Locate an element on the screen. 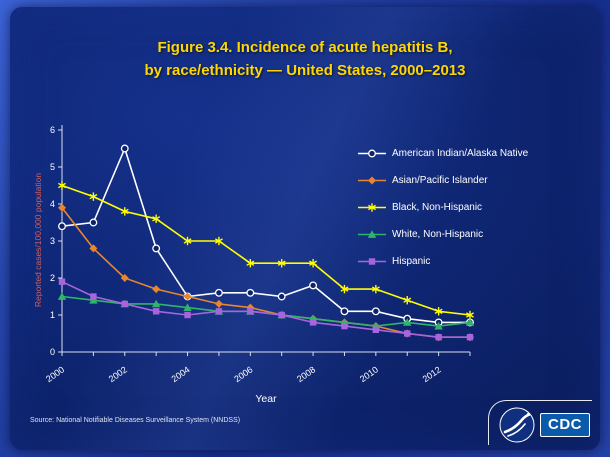  legend-marker-diamond-icon is located at coordinates (372, 180).